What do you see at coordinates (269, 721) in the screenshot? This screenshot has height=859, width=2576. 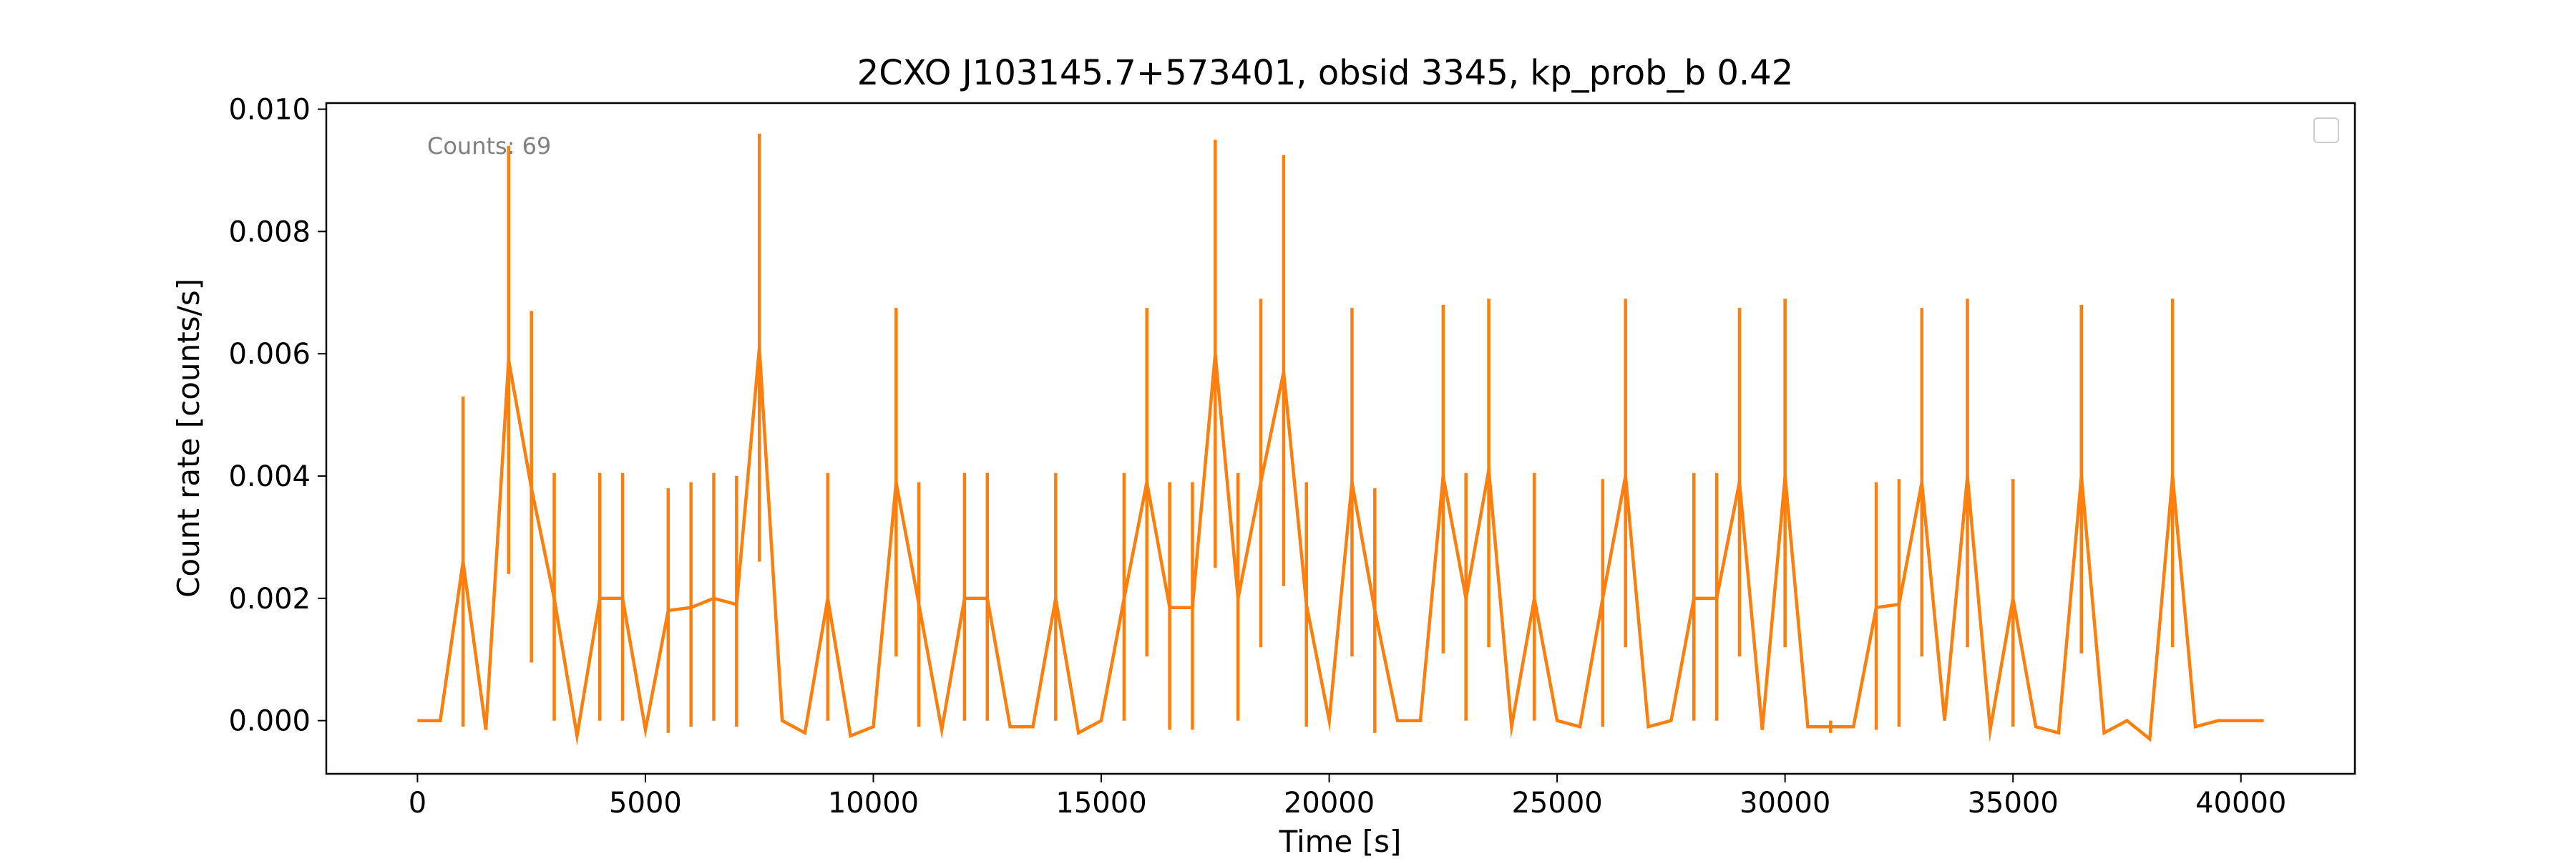 I see `y-tick-label: 0.000` at bounding box center [269, 721].